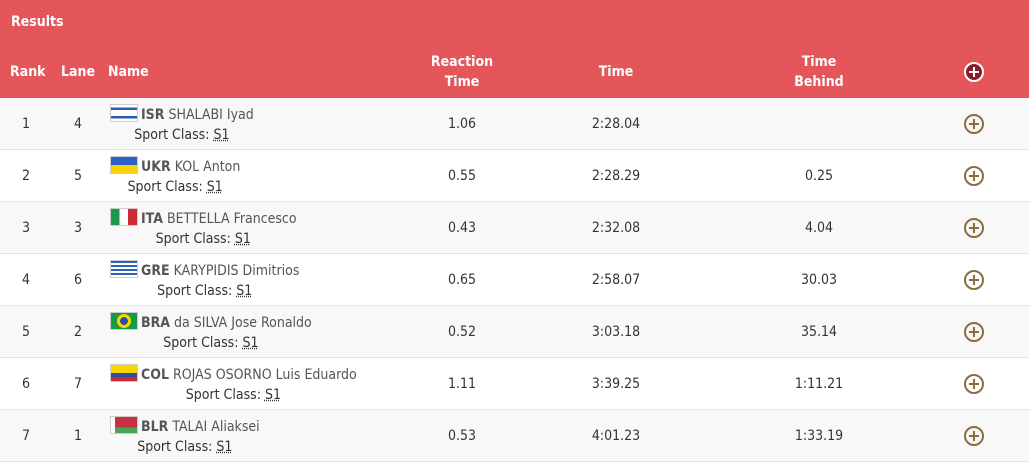 Image resolution: width=1029 pixels, height=462 pixels. Describe the element at coordinates (819, 331) in the screenshot. I see `time-behind: 35.14` at that location.